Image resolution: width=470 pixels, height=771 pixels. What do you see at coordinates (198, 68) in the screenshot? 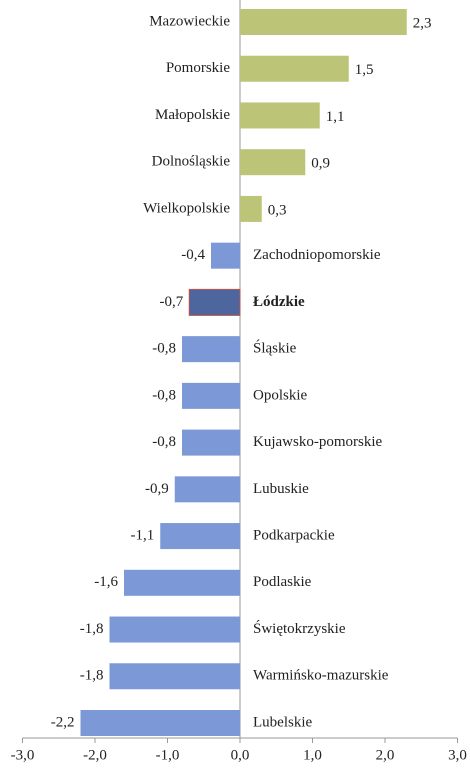
I see `category-label: Pomorskie` at bounding box center [198, 68].